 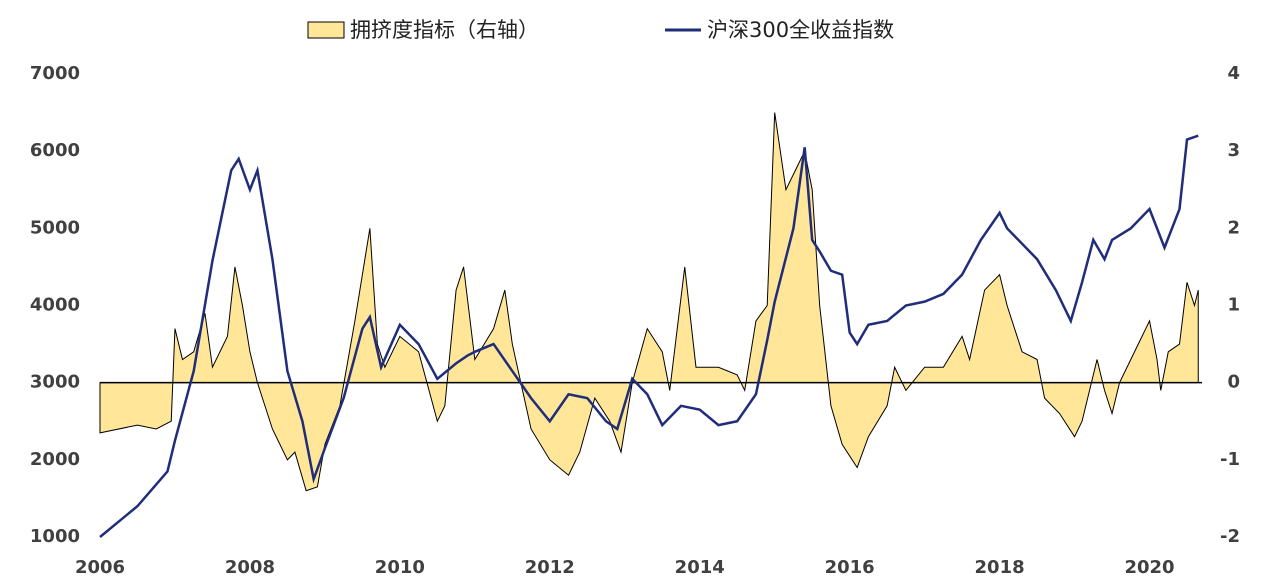 I want to click on y-tick-label: 7000, so click(x=55, y=73).